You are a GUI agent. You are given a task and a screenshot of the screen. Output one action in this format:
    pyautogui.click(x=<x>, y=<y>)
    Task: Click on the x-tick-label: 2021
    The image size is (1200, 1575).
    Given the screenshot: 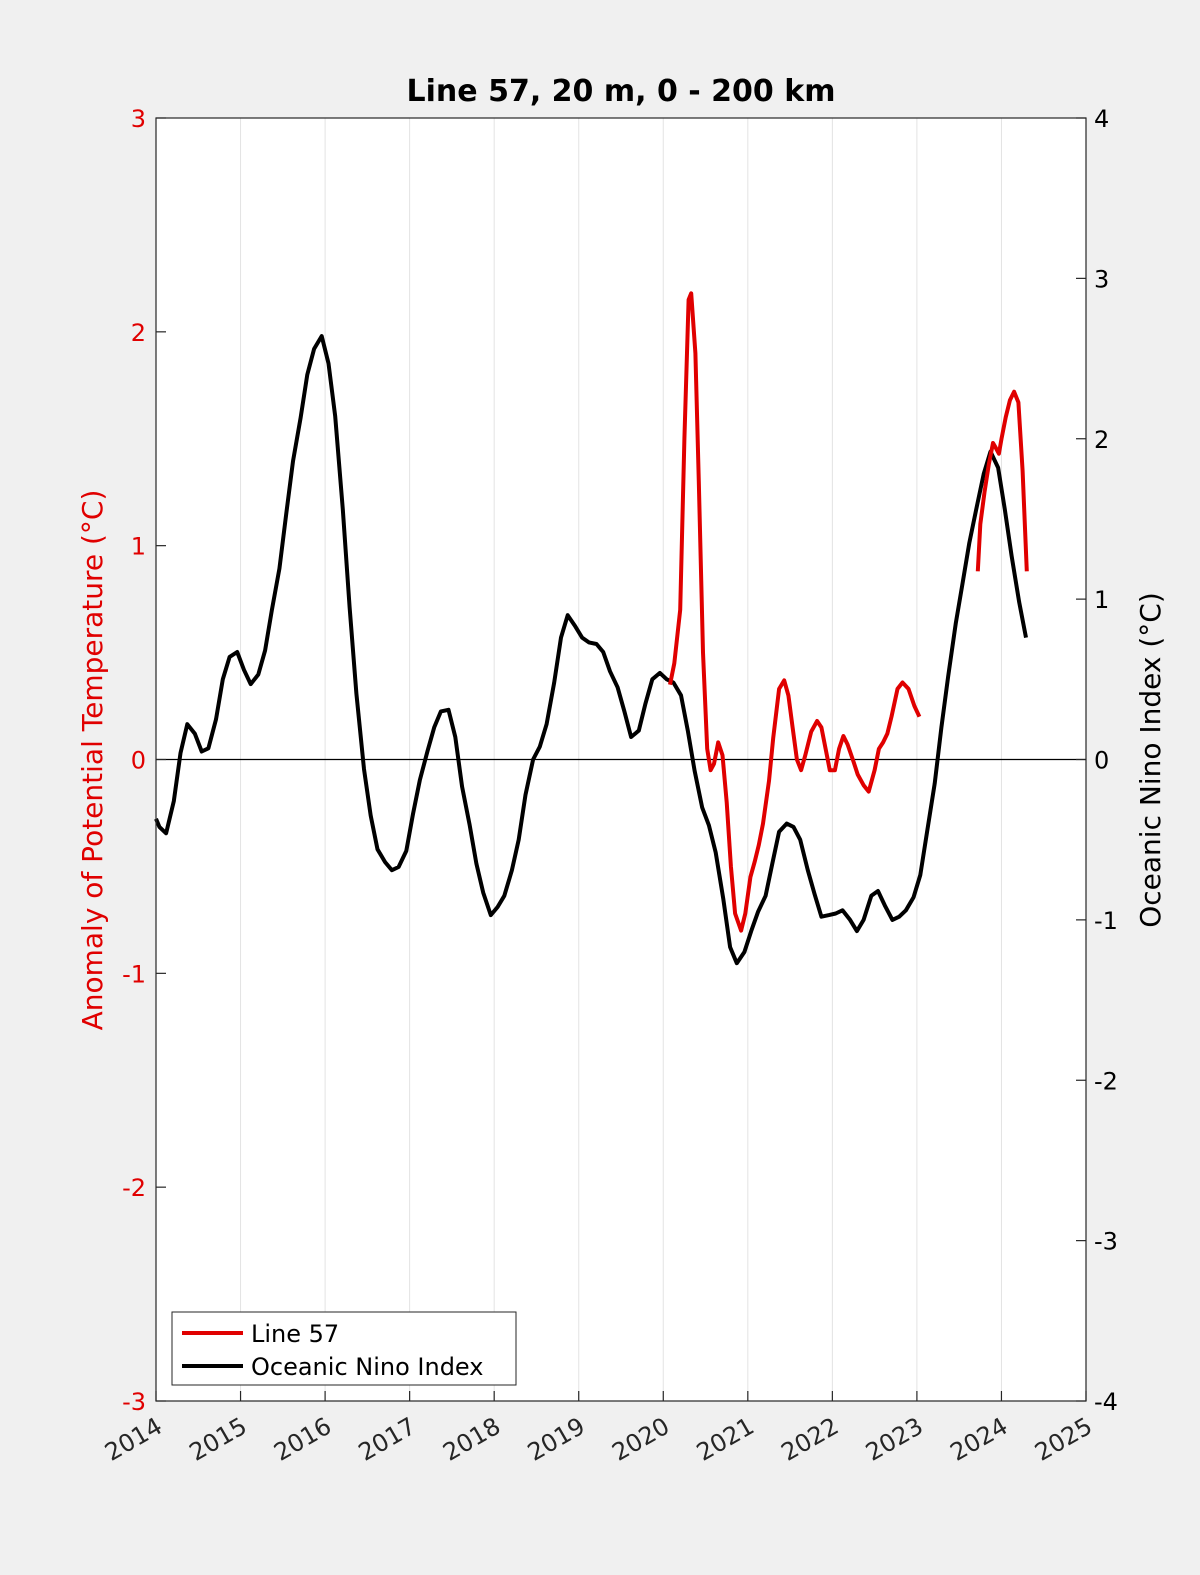 What is the action you would take?
    pyautogui.click(x=725, y=1439)
    